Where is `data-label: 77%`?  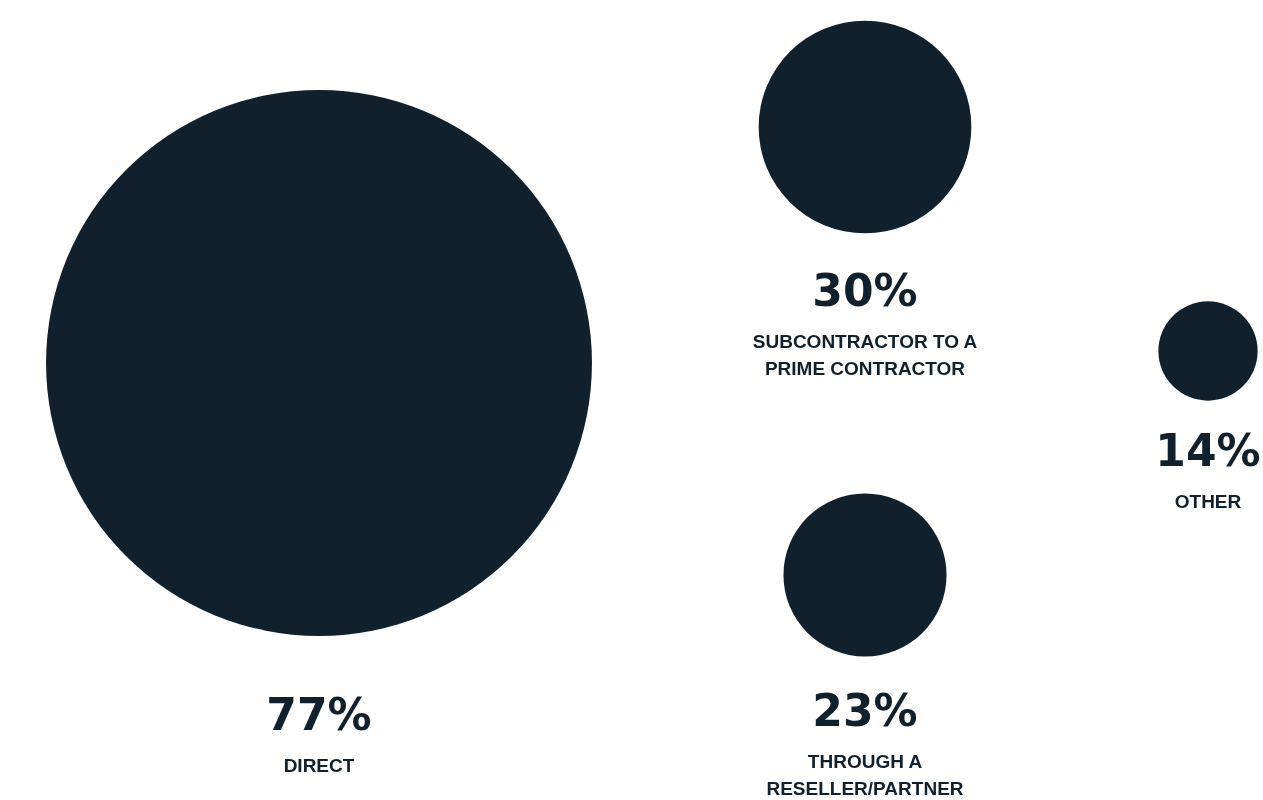
data-label: 77% is located at coordinates (319, 714).